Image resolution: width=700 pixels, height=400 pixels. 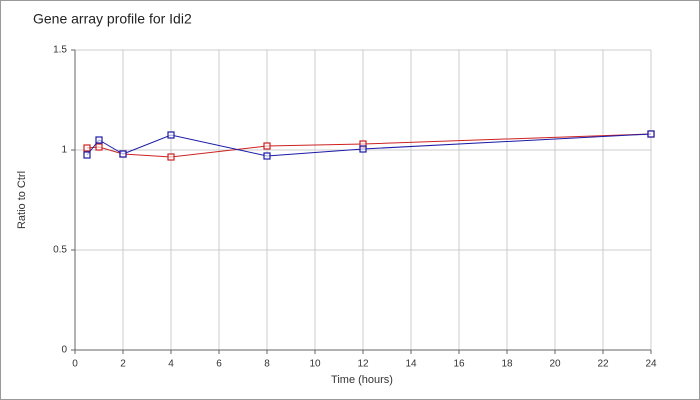 What do you see at coordinates (219, 364) in the screenshot?
I see `x-tick-label: 6` at bounding box center [219, 364].